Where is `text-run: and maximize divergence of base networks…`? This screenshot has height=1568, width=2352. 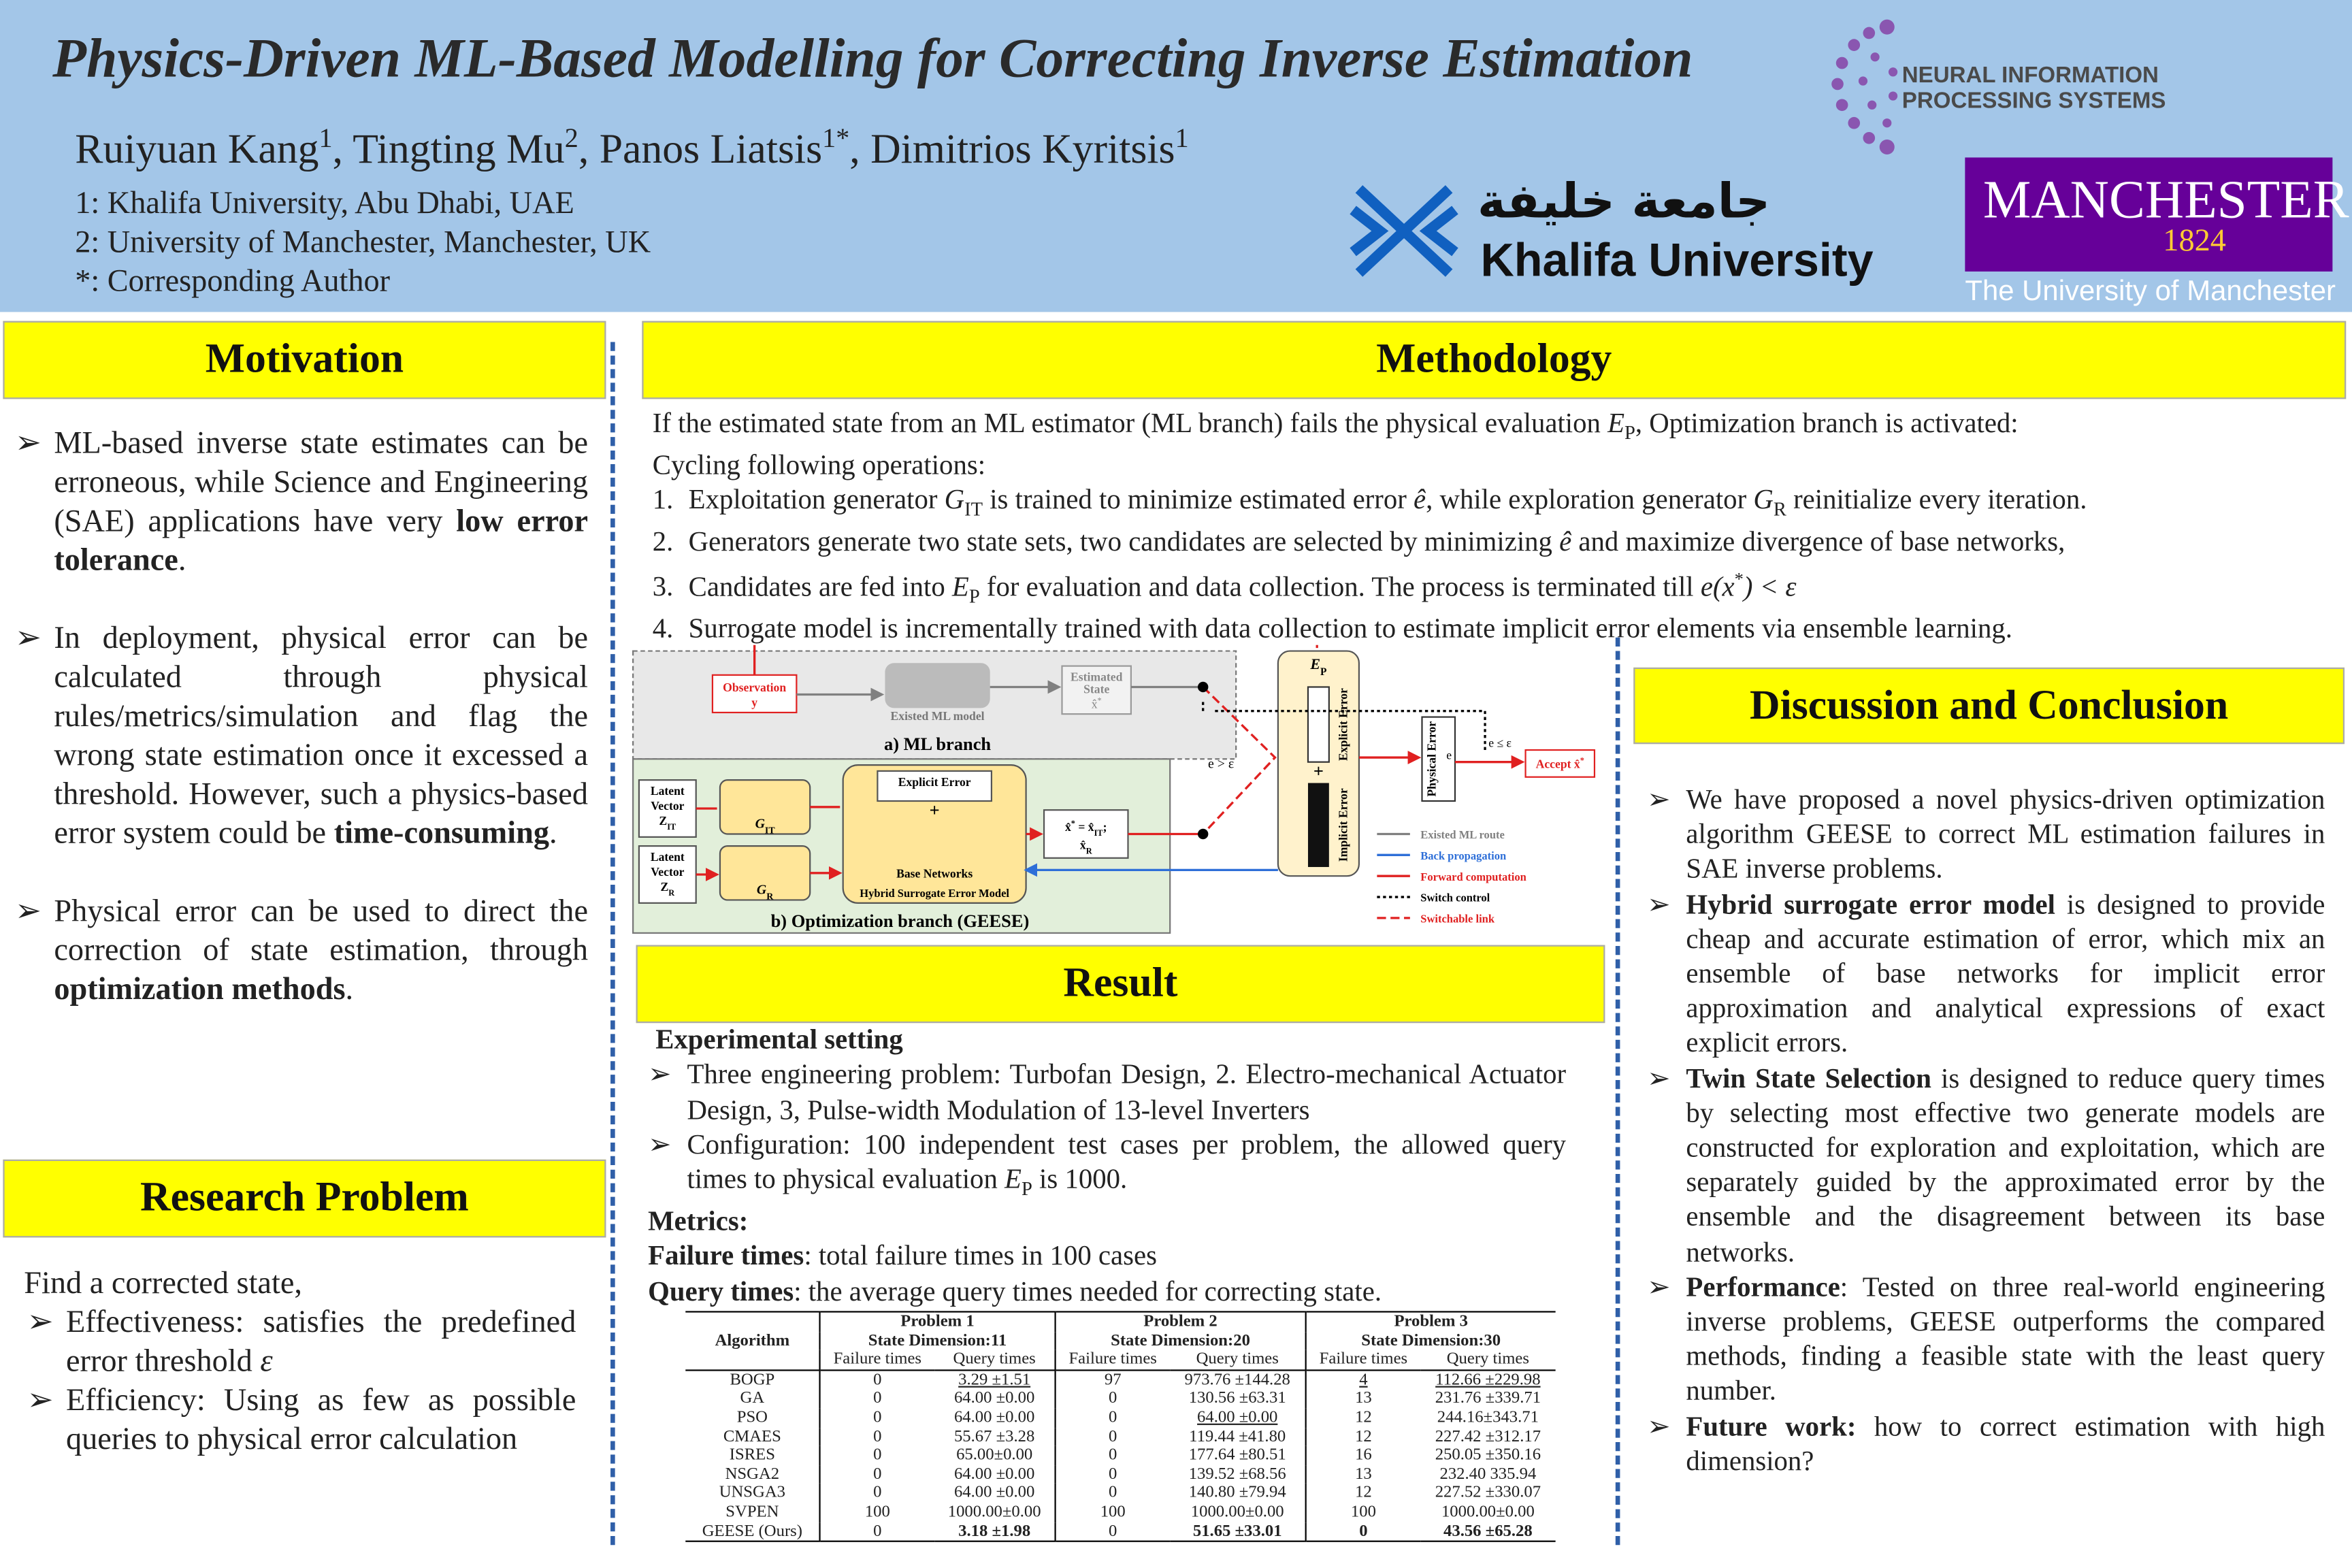
text-run: and maximize divergence of base networks… is located at coordinates (1818, 544).